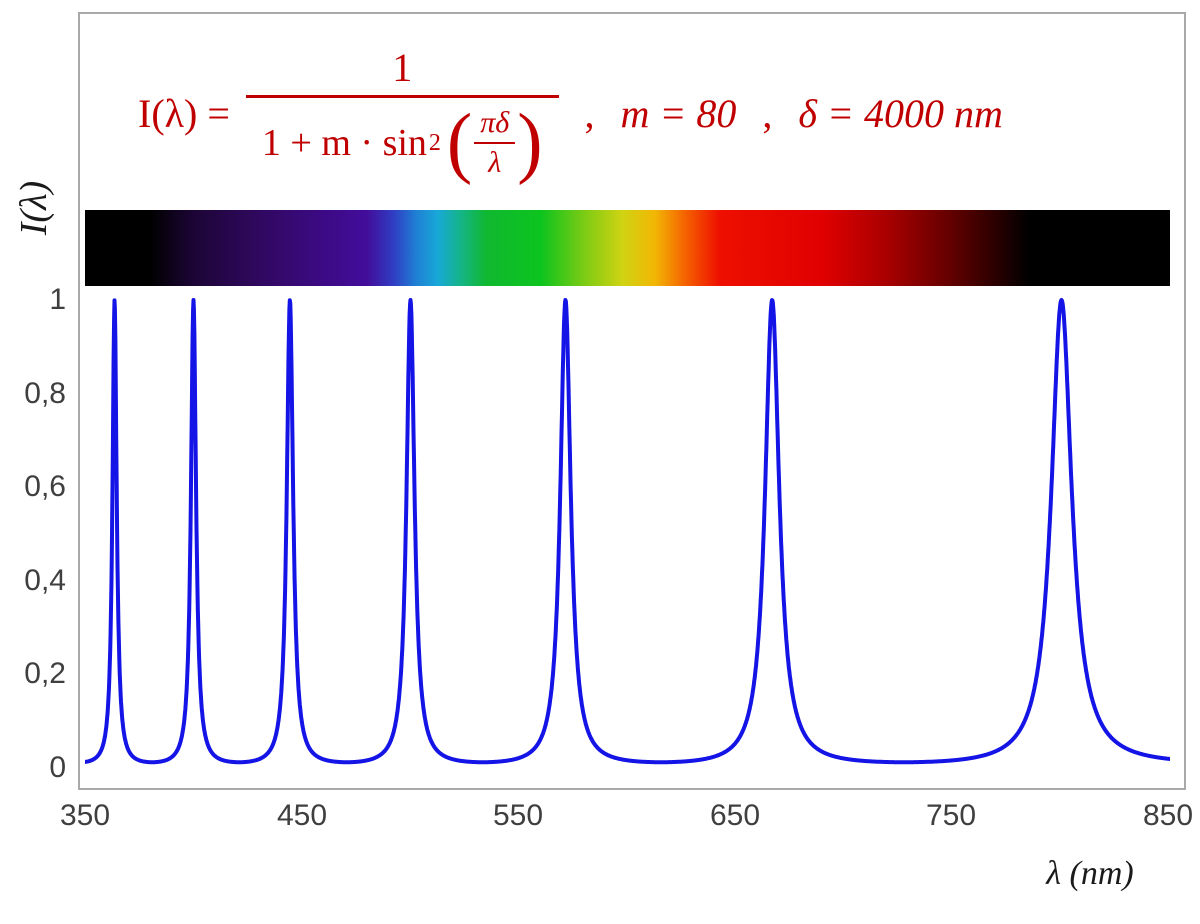 This screenshot has height=924, width=1200. I want to click on close-paren: ), so click(530, 142).